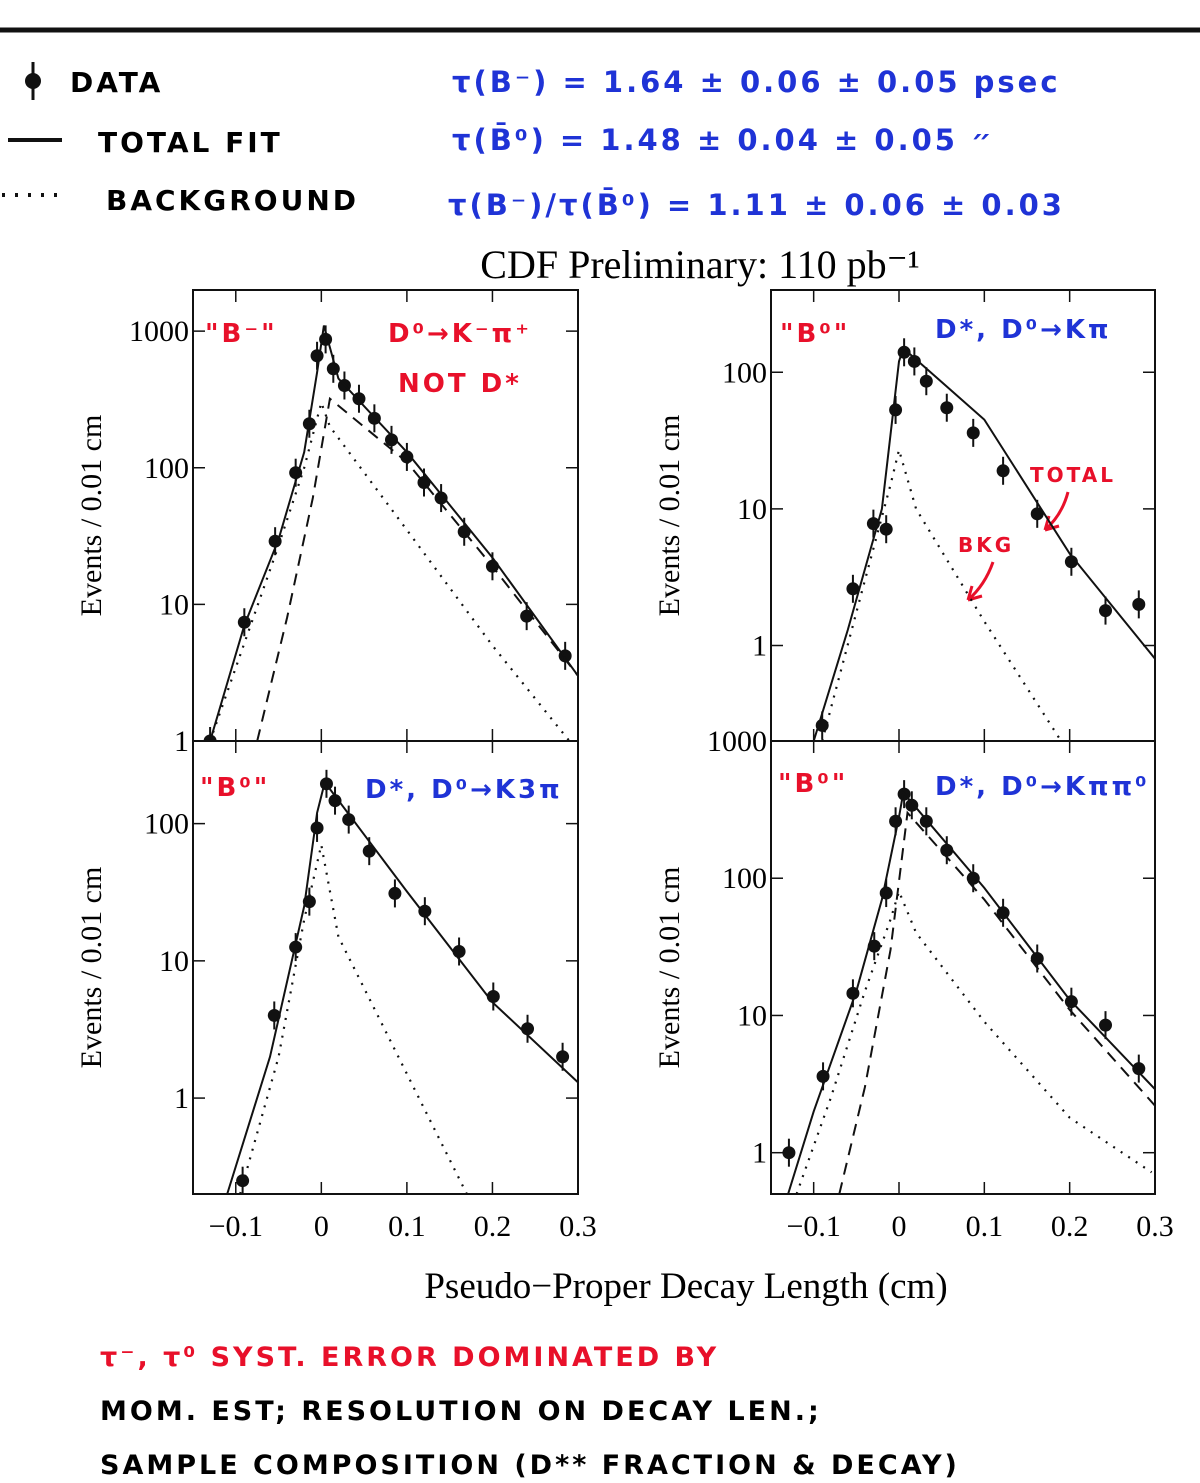  What do you see at coordinates (461, 1411) in the screenshot?
I see `footer-note: MOM. EST; RESOLUTION ON DECAY LEN.;` at bounding box center [461, 1411].